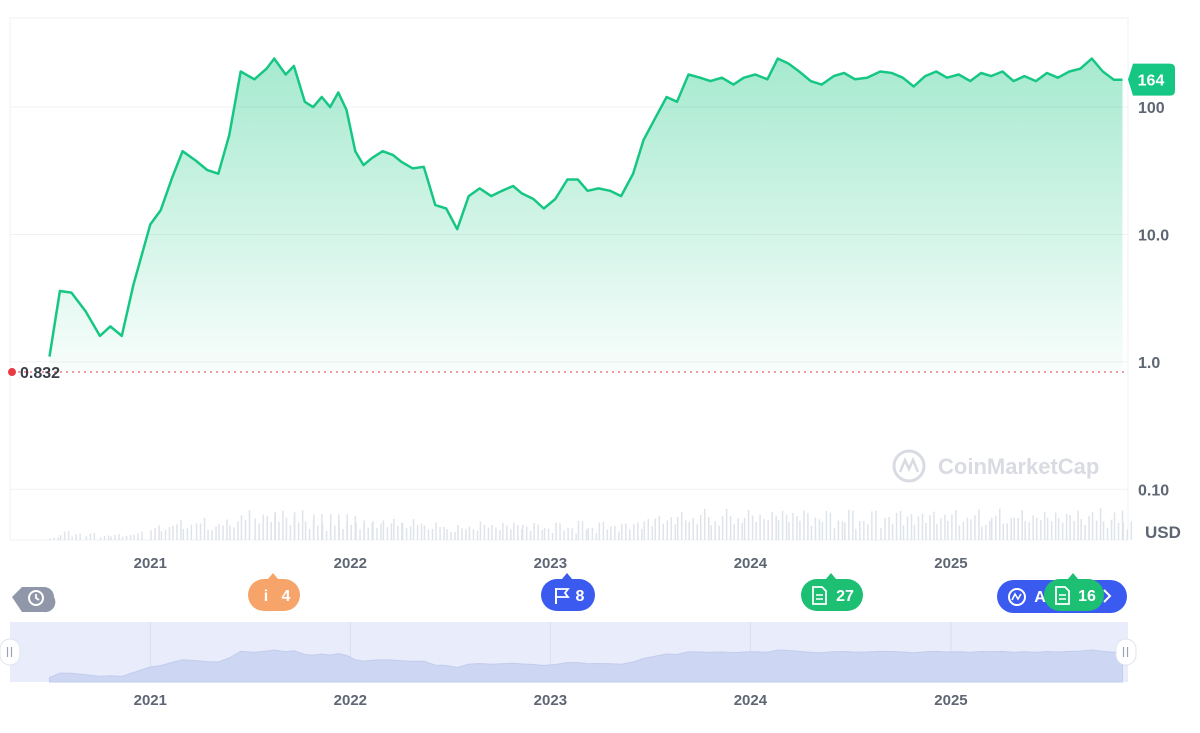 The image size is (1200, 733). I want to click on y-axis: 100 10.0 1.0 0.10, so click(1153, 299).